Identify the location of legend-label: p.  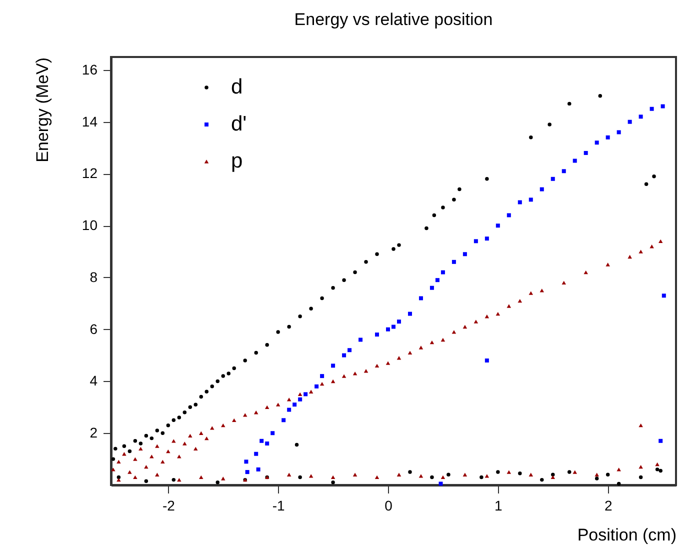
(237, 161).